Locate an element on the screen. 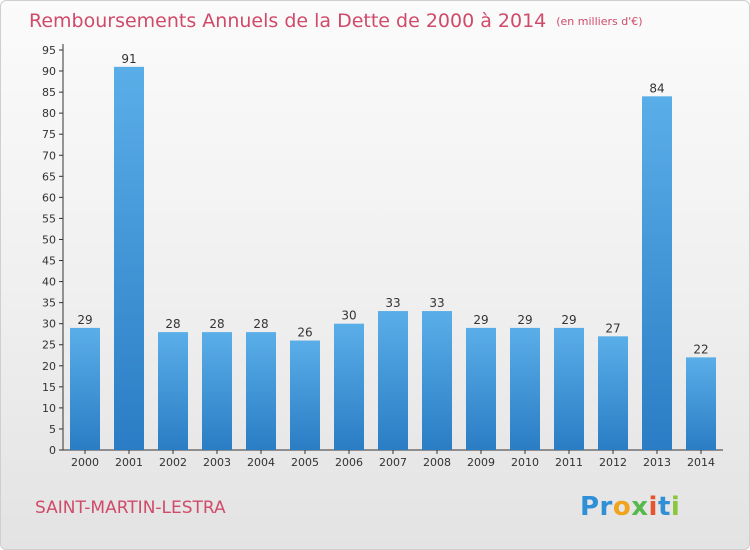  y-tick-label: 50 is located at coordinates (49, 239).